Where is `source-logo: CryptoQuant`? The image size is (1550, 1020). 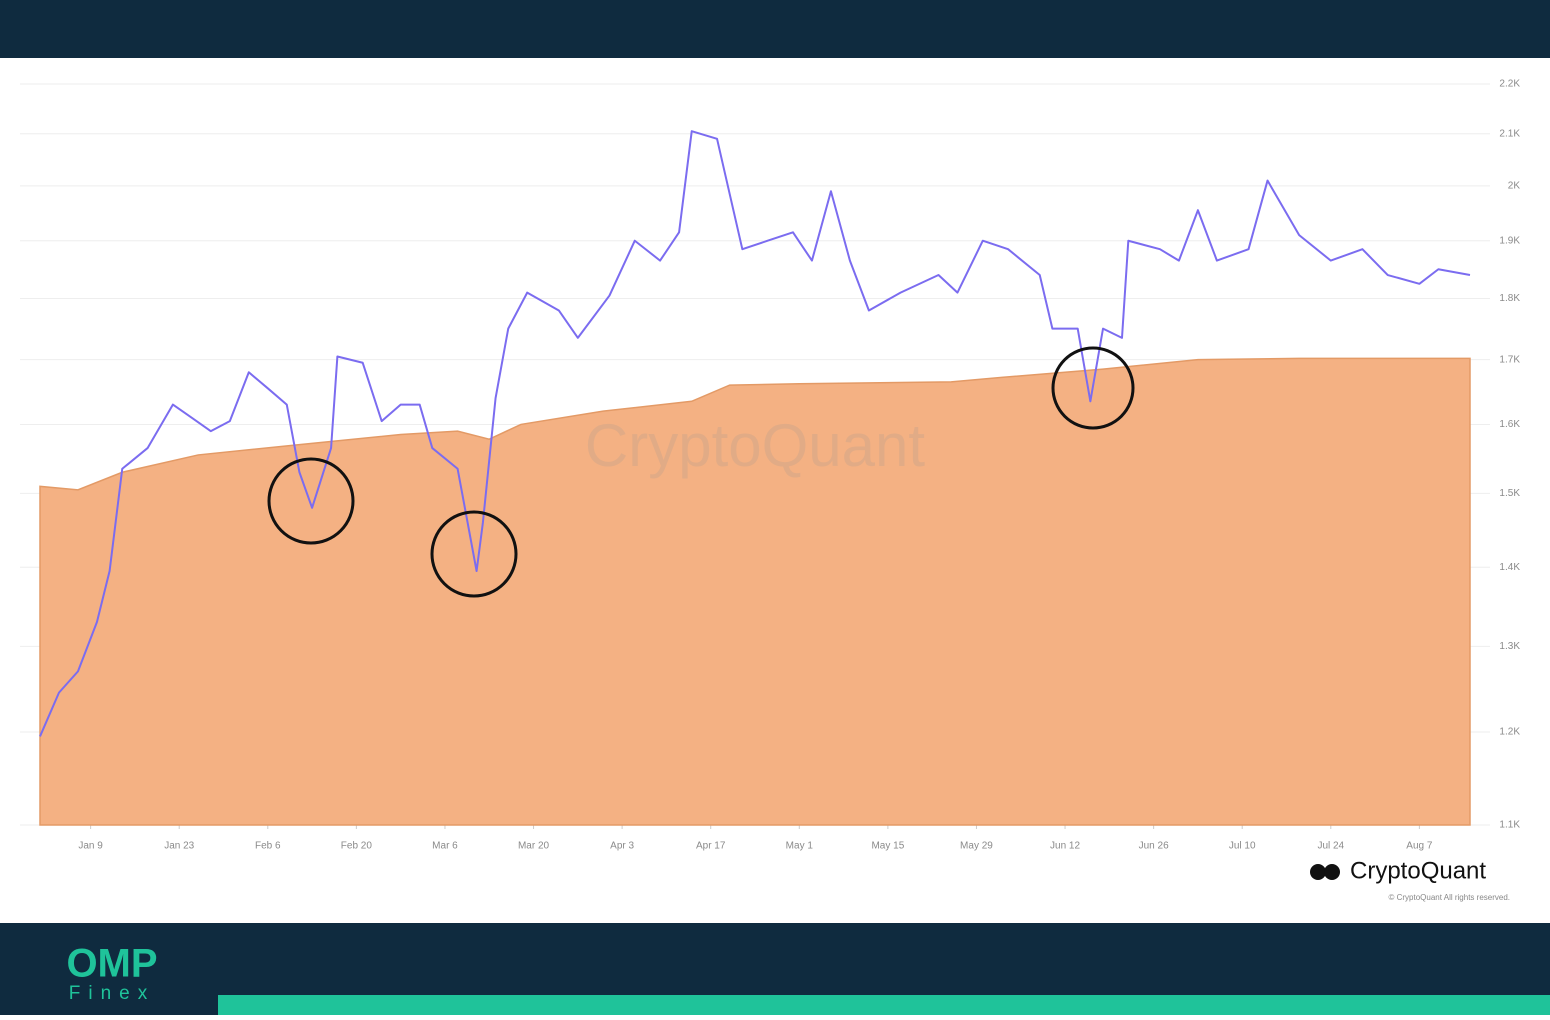
source-logo: CryptoQuant is located at coordinates (1398, 870).